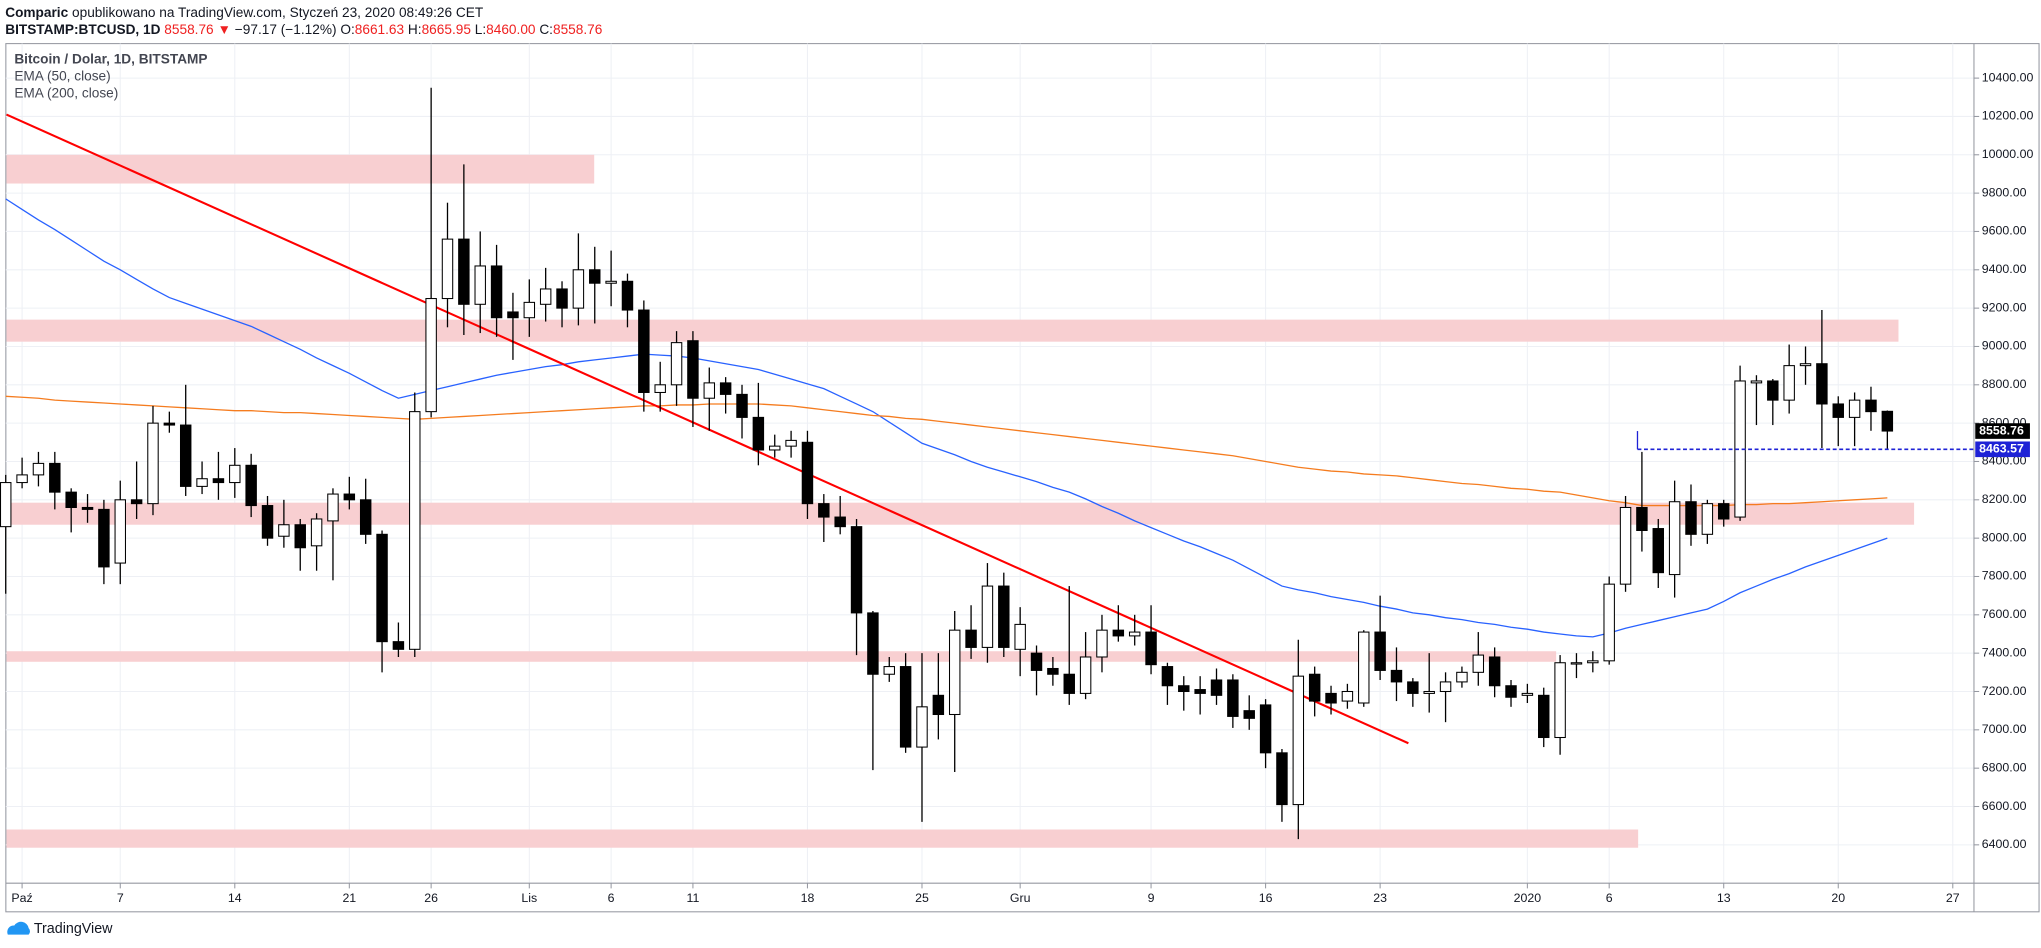 This screenshot has height=948, width=2041. I want to click on x-tick-label: 27, so click(1953, 898).